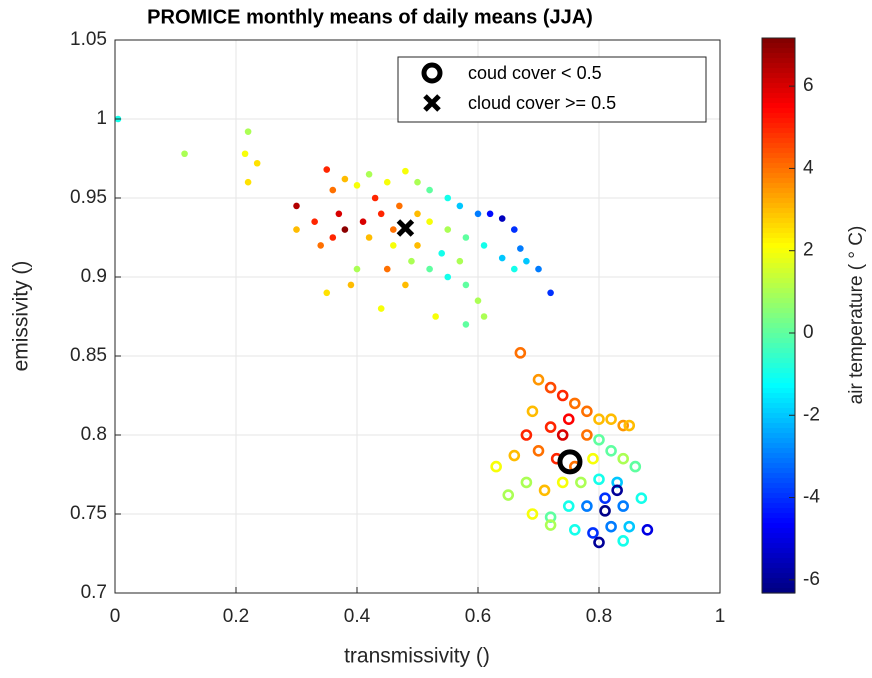  I want to click on legend-symbol, so click(432, 73).